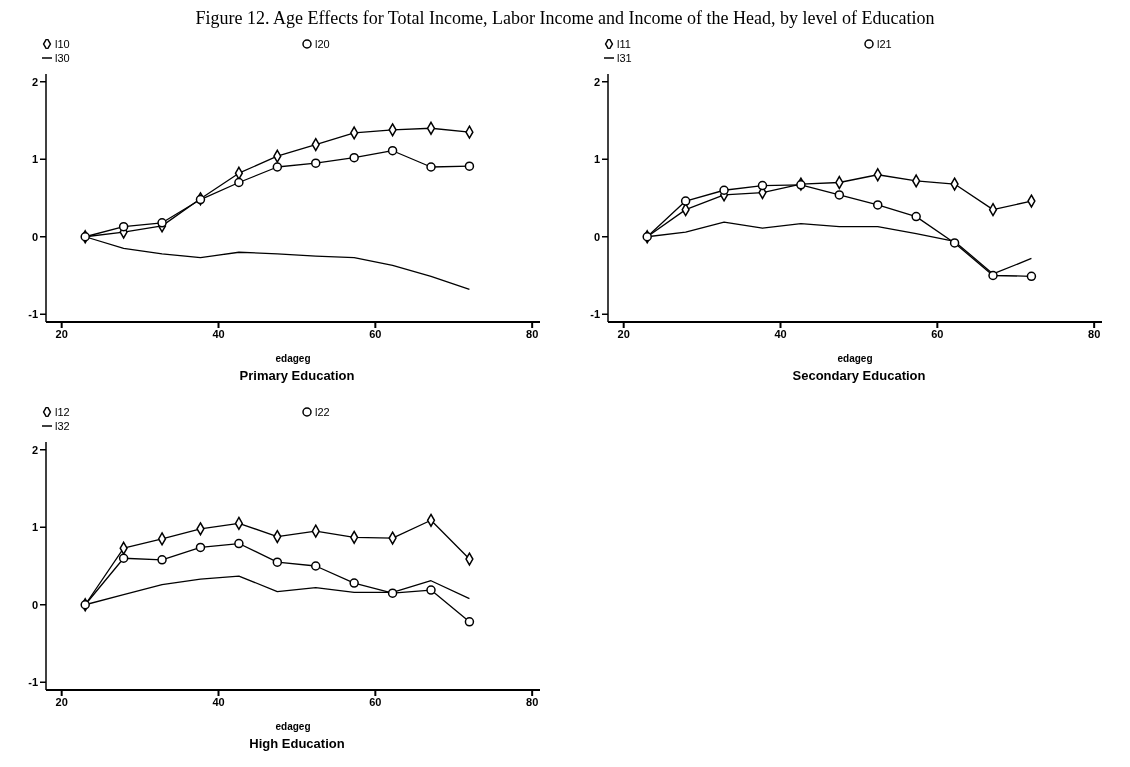 The height and width of the screenshot is (767, 1130). Describe the element at coordinates (322, 412) in the screenshot. I see `legend-label: l22` at that location.